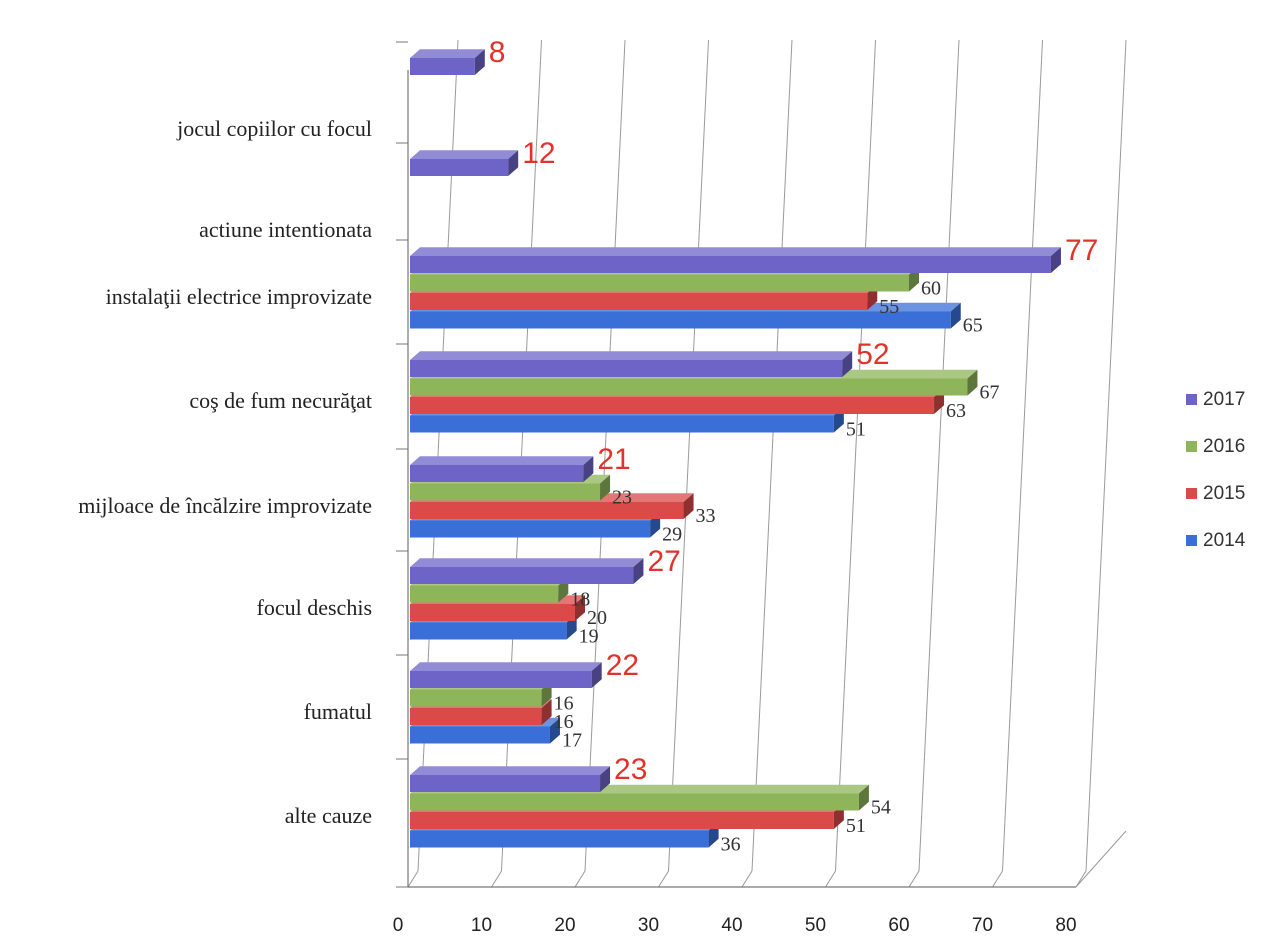 Image resolution: width=1266 pixels, height=937 pixels. Describe the element at coordinates (1224, 446) in the screenshot. I see `legend-label: 2016` at that location.